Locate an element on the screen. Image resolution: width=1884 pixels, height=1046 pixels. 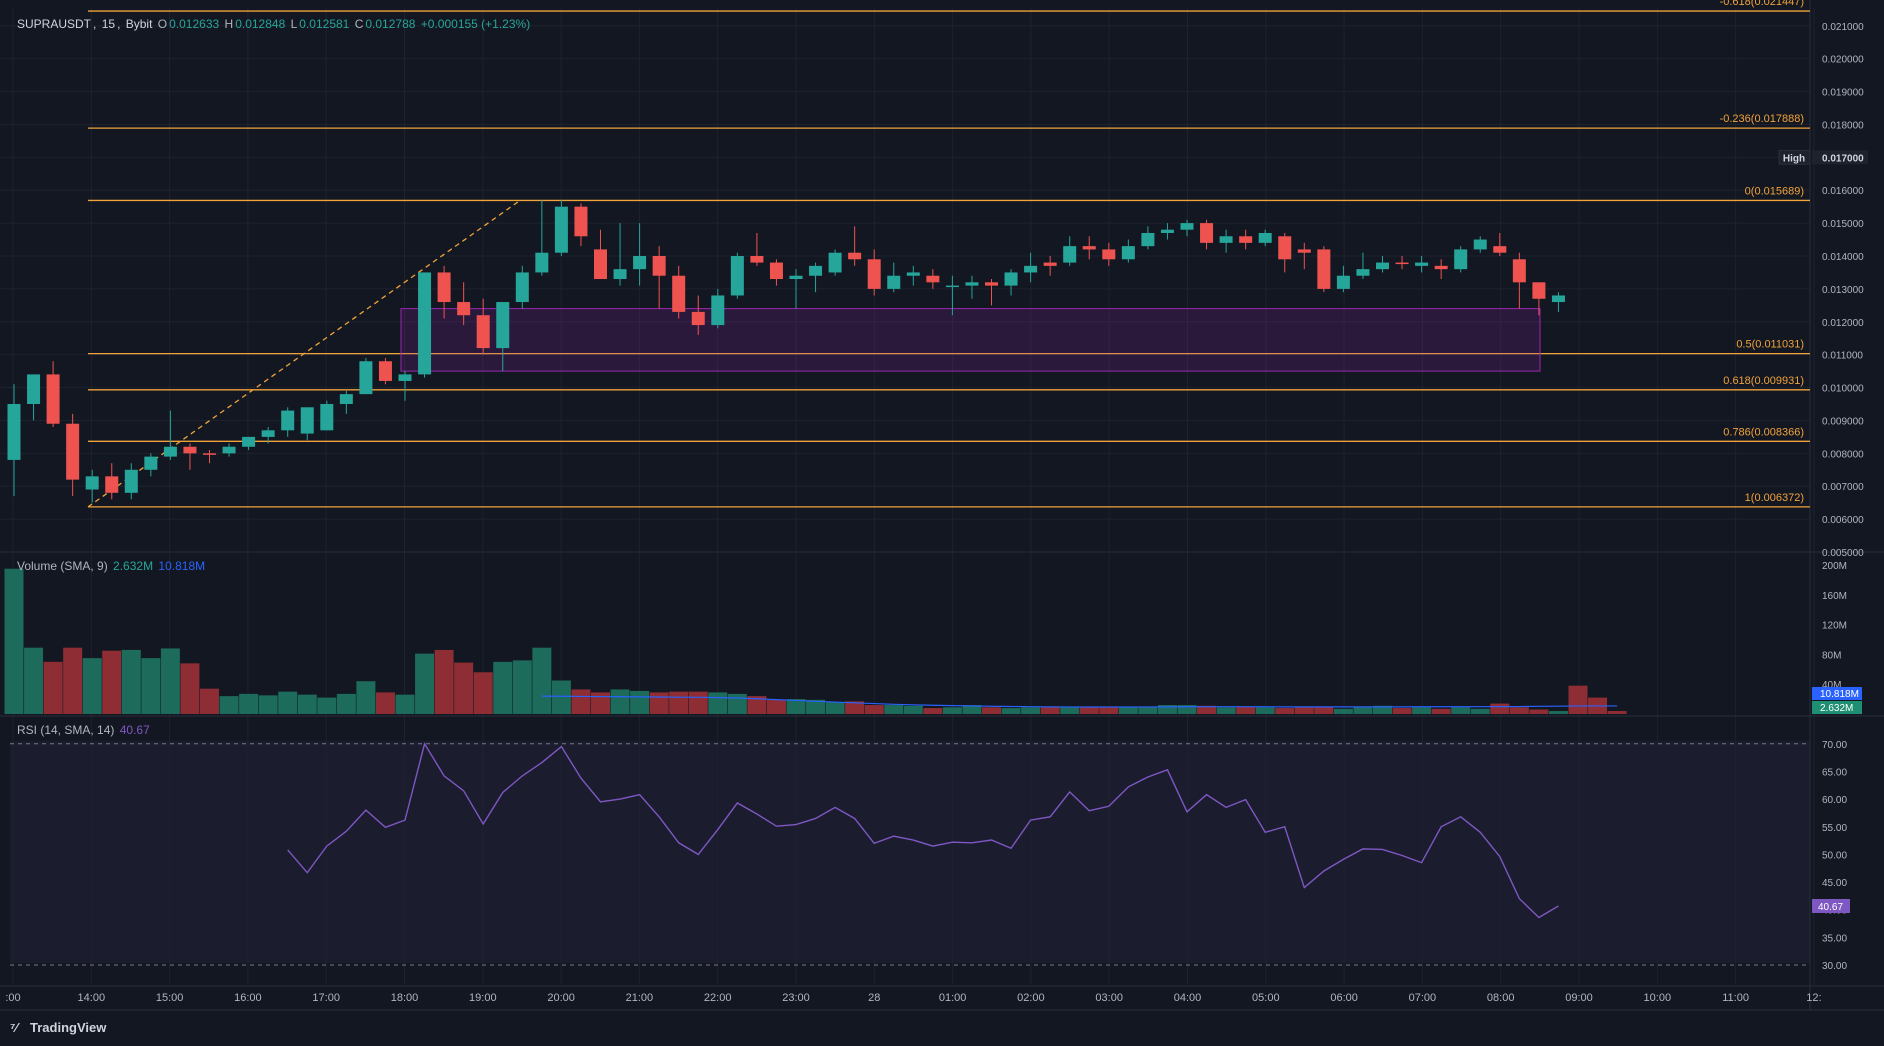
tradingview-logo: ⁷⁄ TradingView is located at coordinates (58, 1027).